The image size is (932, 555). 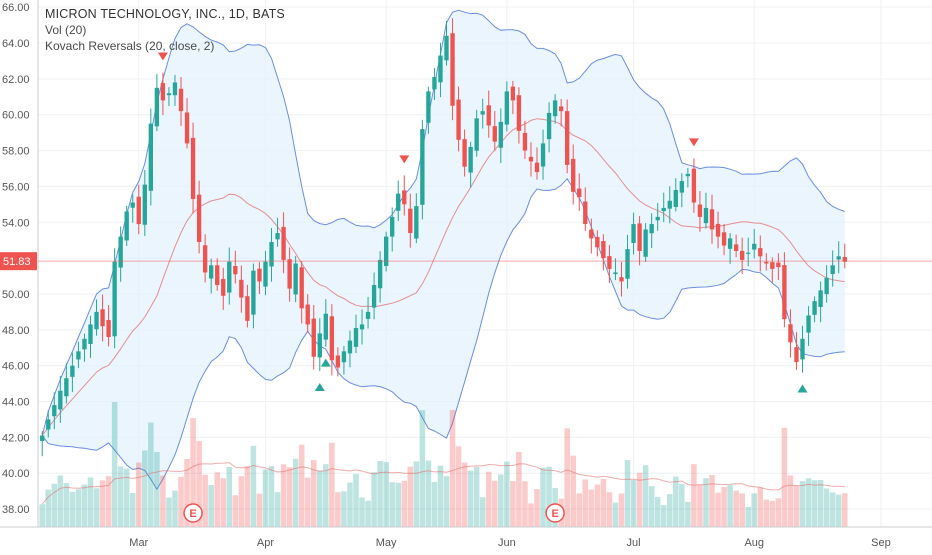 I want to click on time-tick-label: Jun, so click(x=507, y=543).